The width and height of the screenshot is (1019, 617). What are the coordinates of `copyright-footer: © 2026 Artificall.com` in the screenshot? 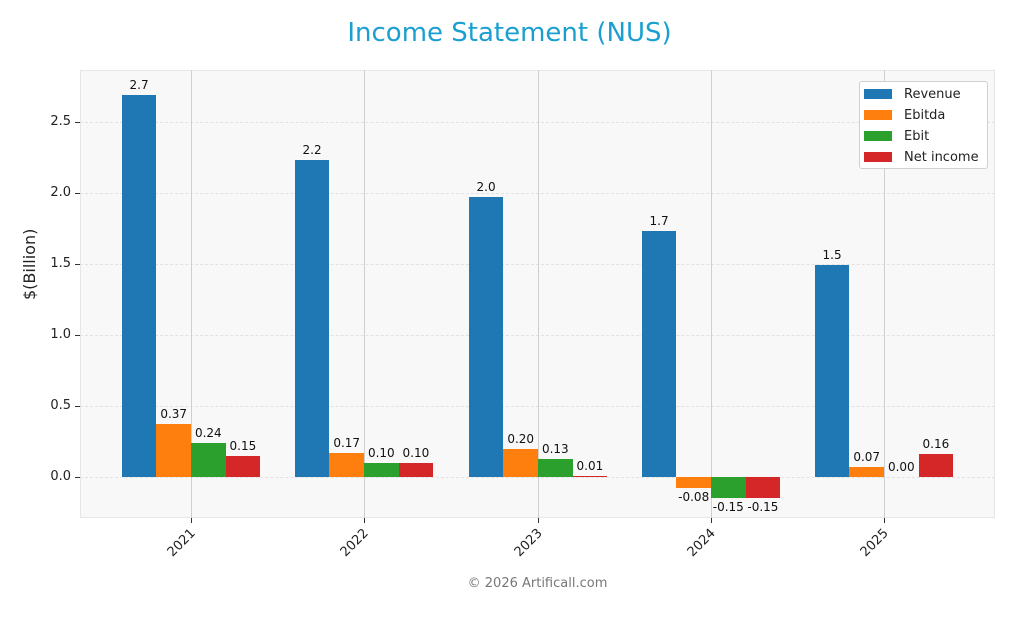 It's located at (537, 583).